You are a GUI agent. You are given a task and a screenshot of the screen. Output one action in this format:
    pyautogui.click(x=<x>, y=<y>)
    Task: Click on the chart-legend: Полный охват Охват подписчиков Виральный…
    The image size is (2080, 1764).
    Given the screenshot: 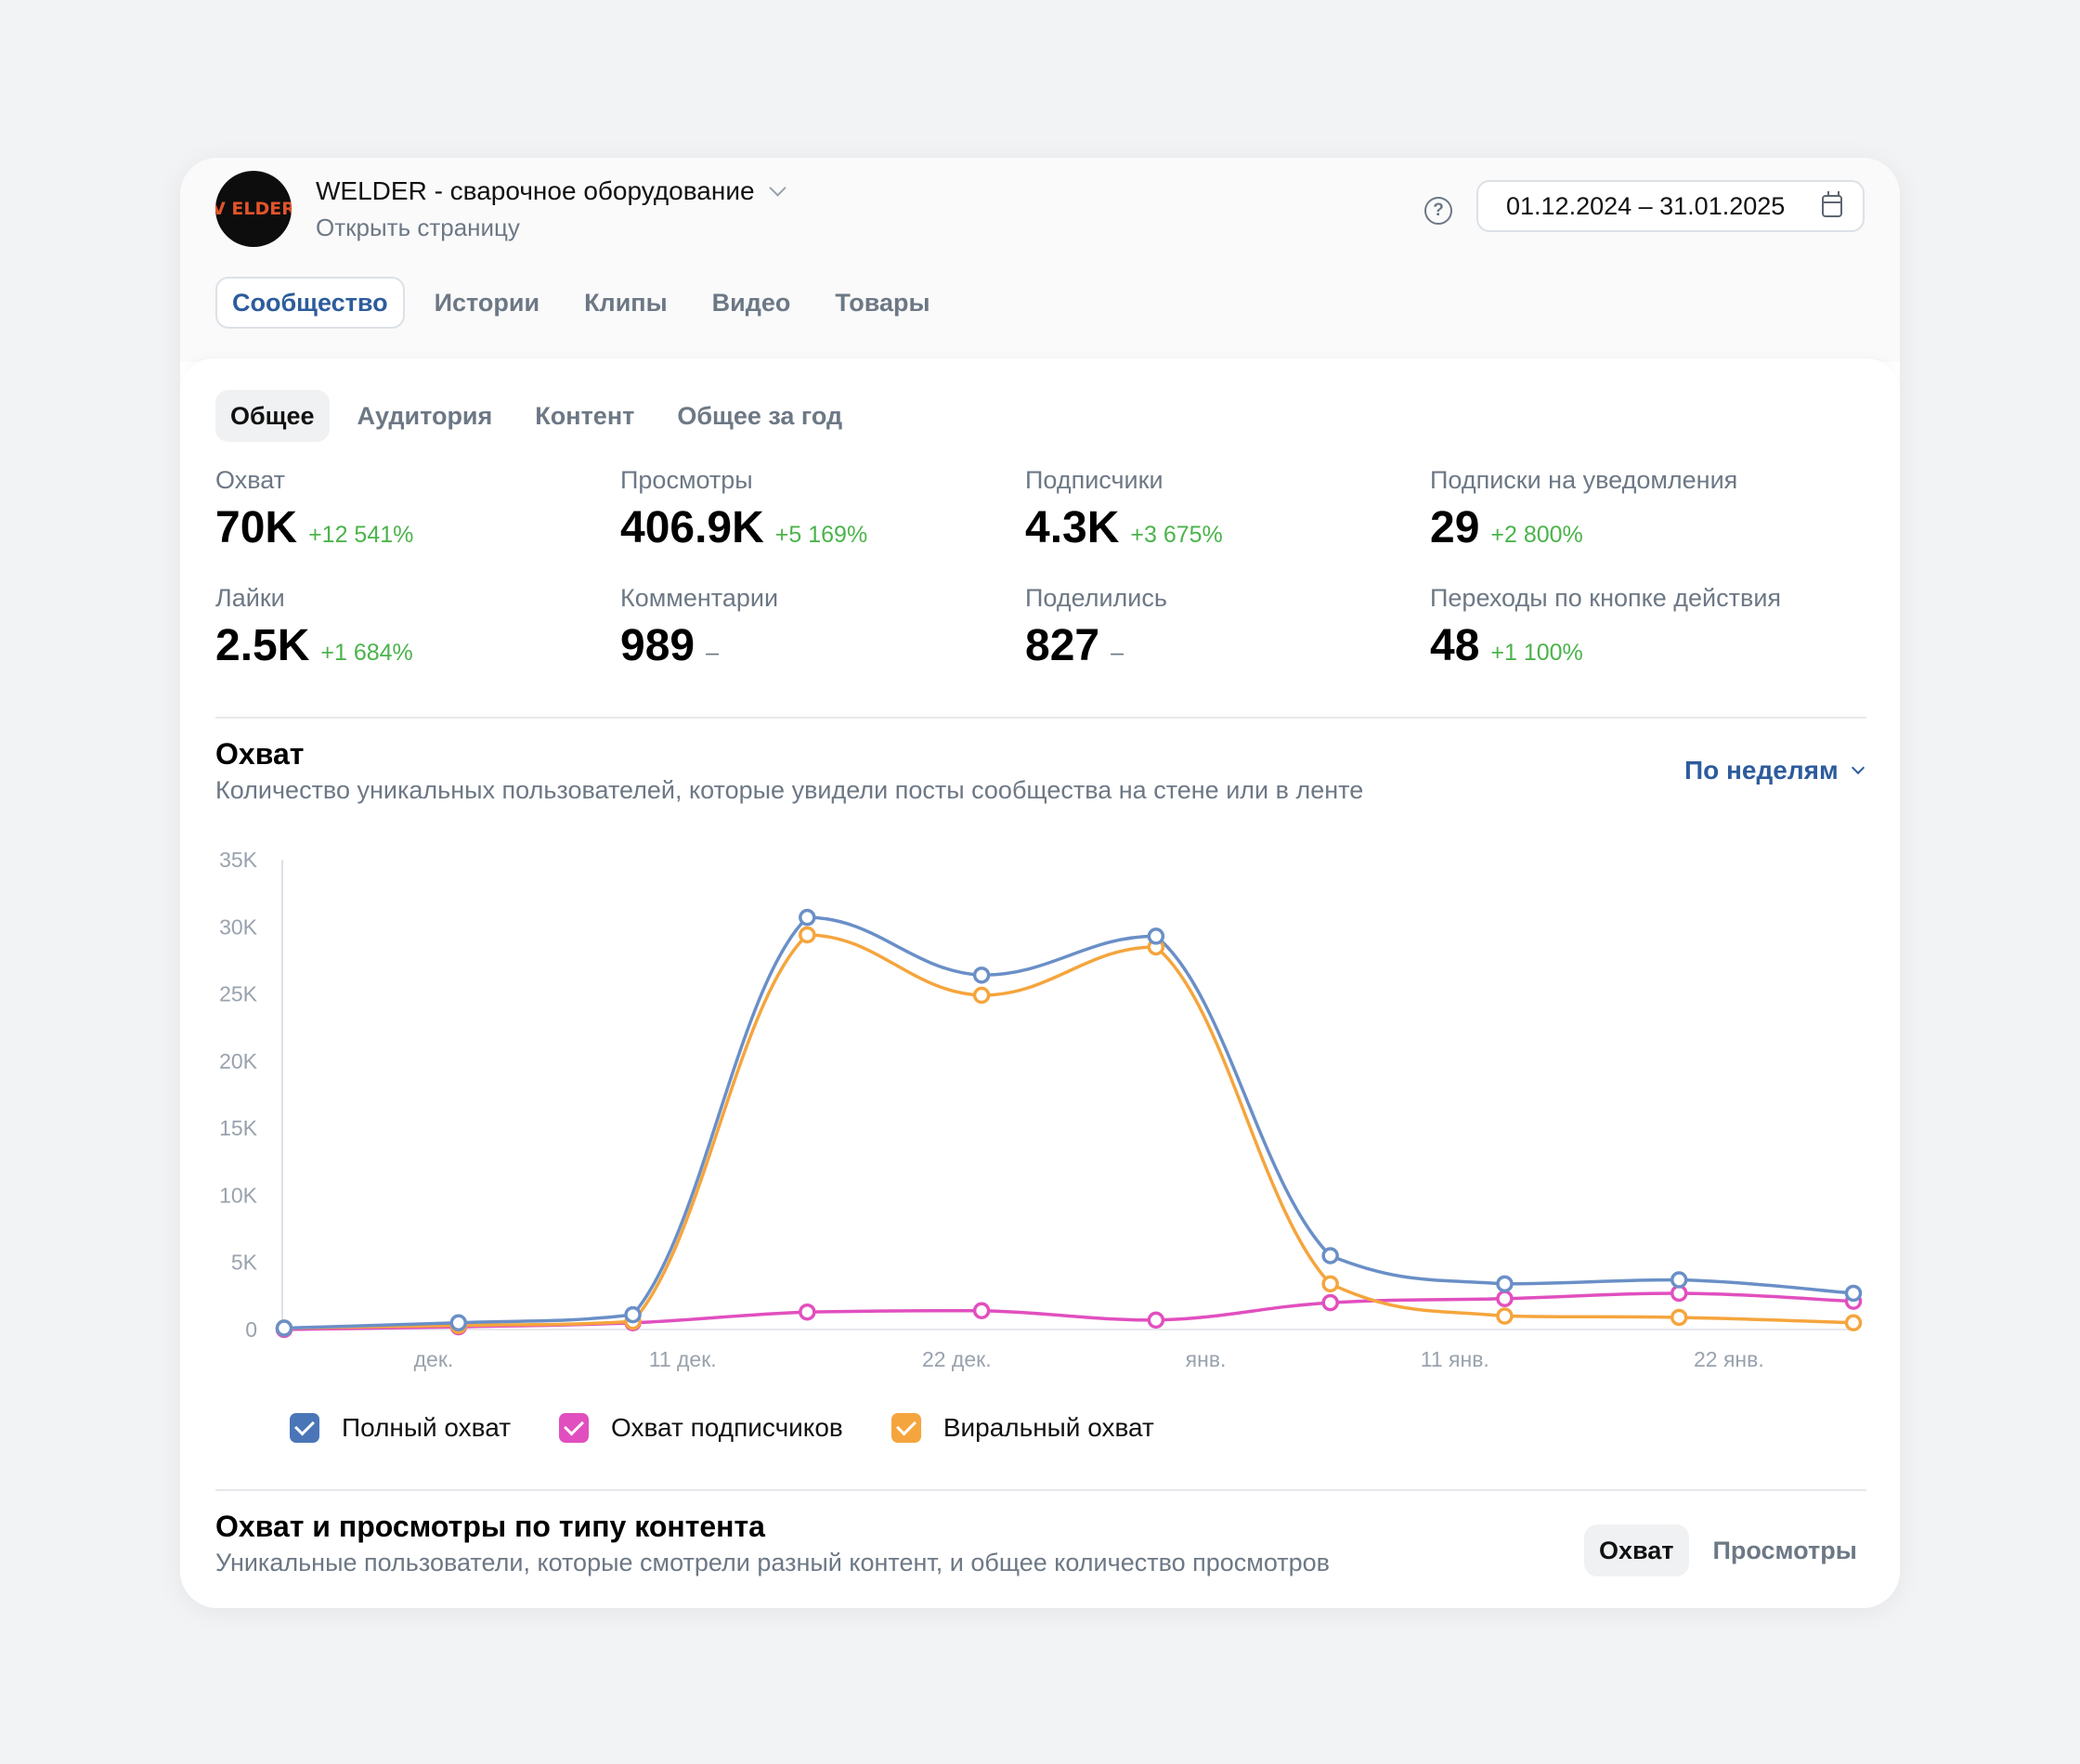 What is the action you would take?
    pyautogui.click(x=746, y=1428)
    